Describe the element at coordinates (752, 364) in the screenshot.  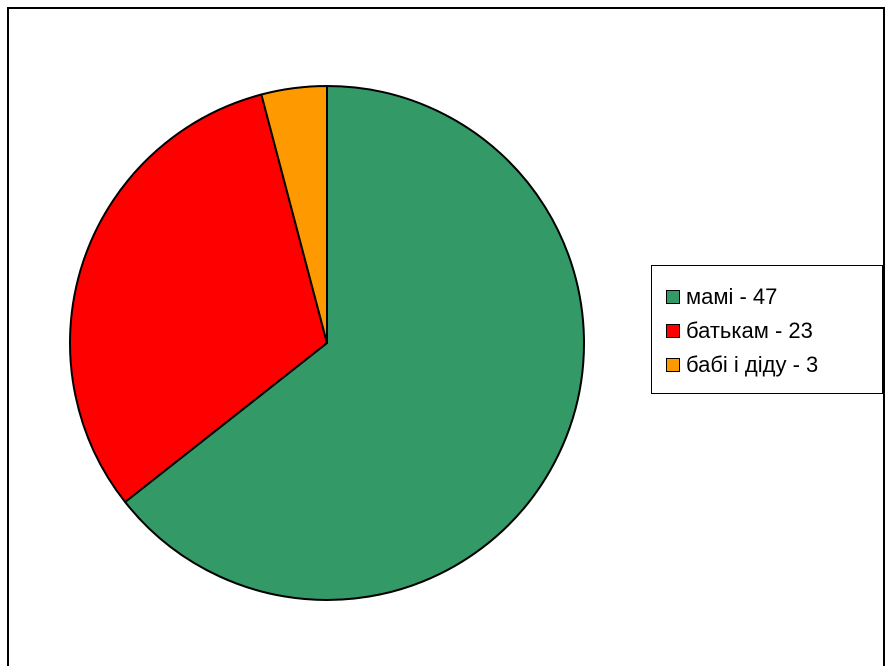
I see `legend-label-grandparents: бабі і діду - 3` at that location.